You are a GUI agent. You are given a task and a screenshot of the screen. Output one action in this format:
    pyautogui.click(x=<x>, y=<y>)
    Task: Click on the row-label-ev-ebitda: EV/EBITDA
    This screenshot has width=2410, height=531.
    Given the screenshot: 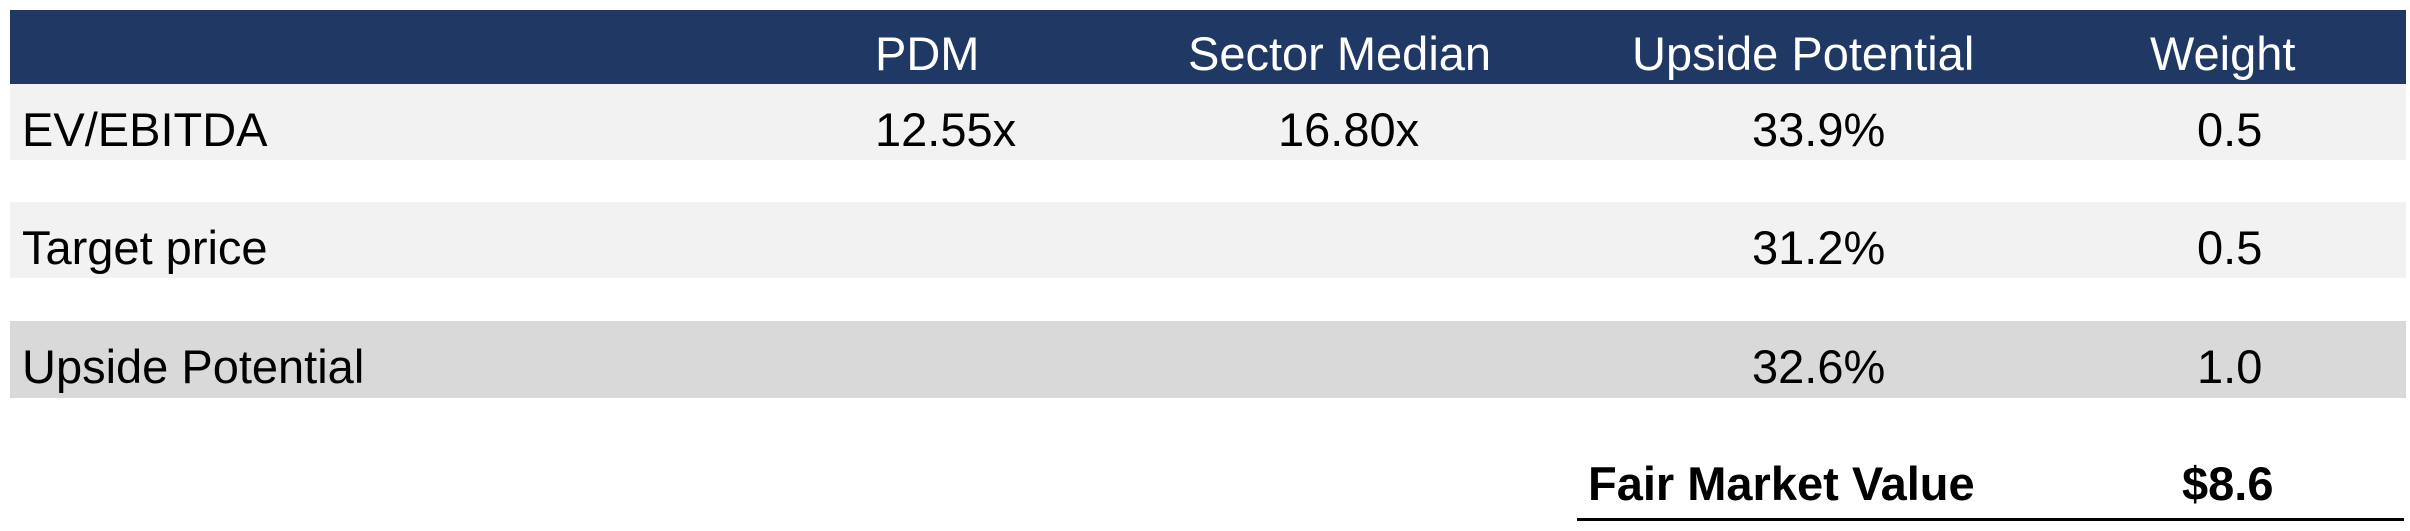 What is the action you would take?
    pyautogui.click(x=145, y=129)
    